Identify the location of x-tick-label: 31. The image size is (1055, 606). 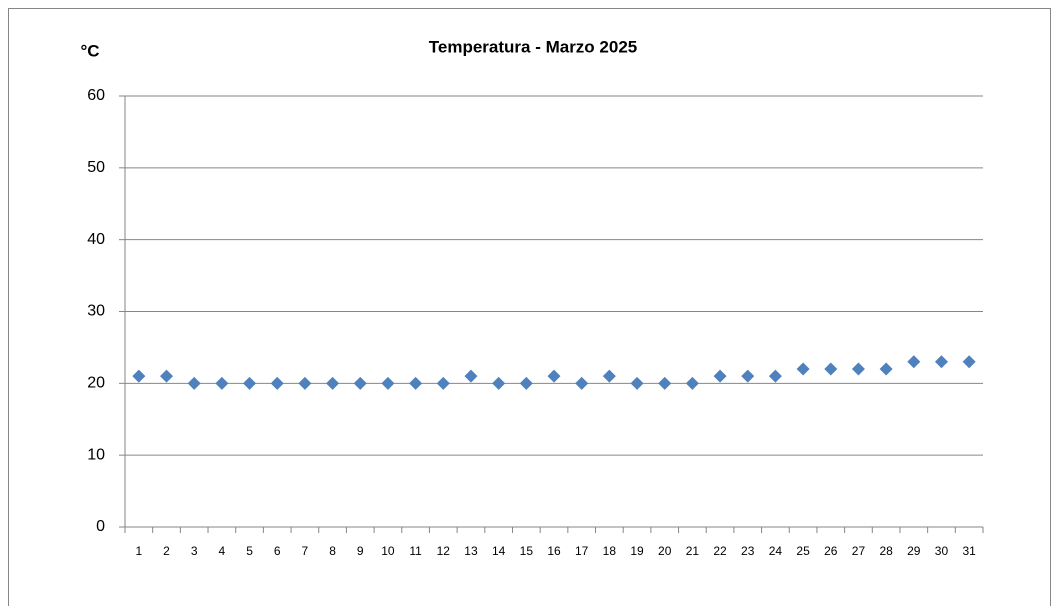
(969, 551).